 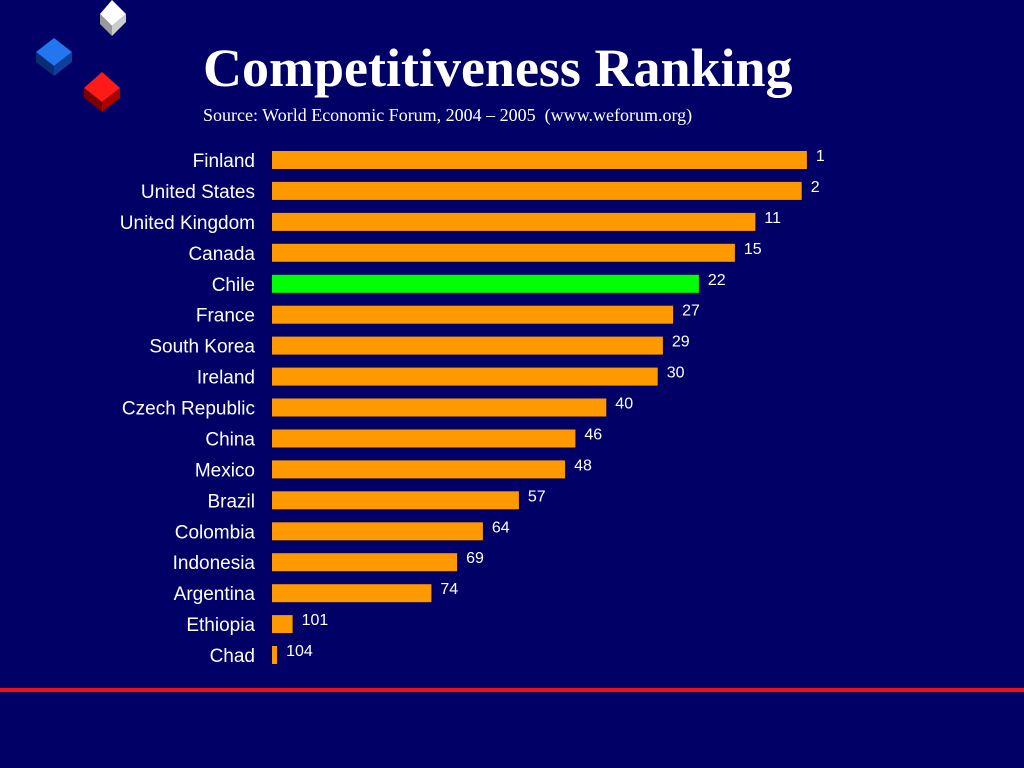 I want to click on category-label-indonesia: Indonesia, so click(x=214, y=563).